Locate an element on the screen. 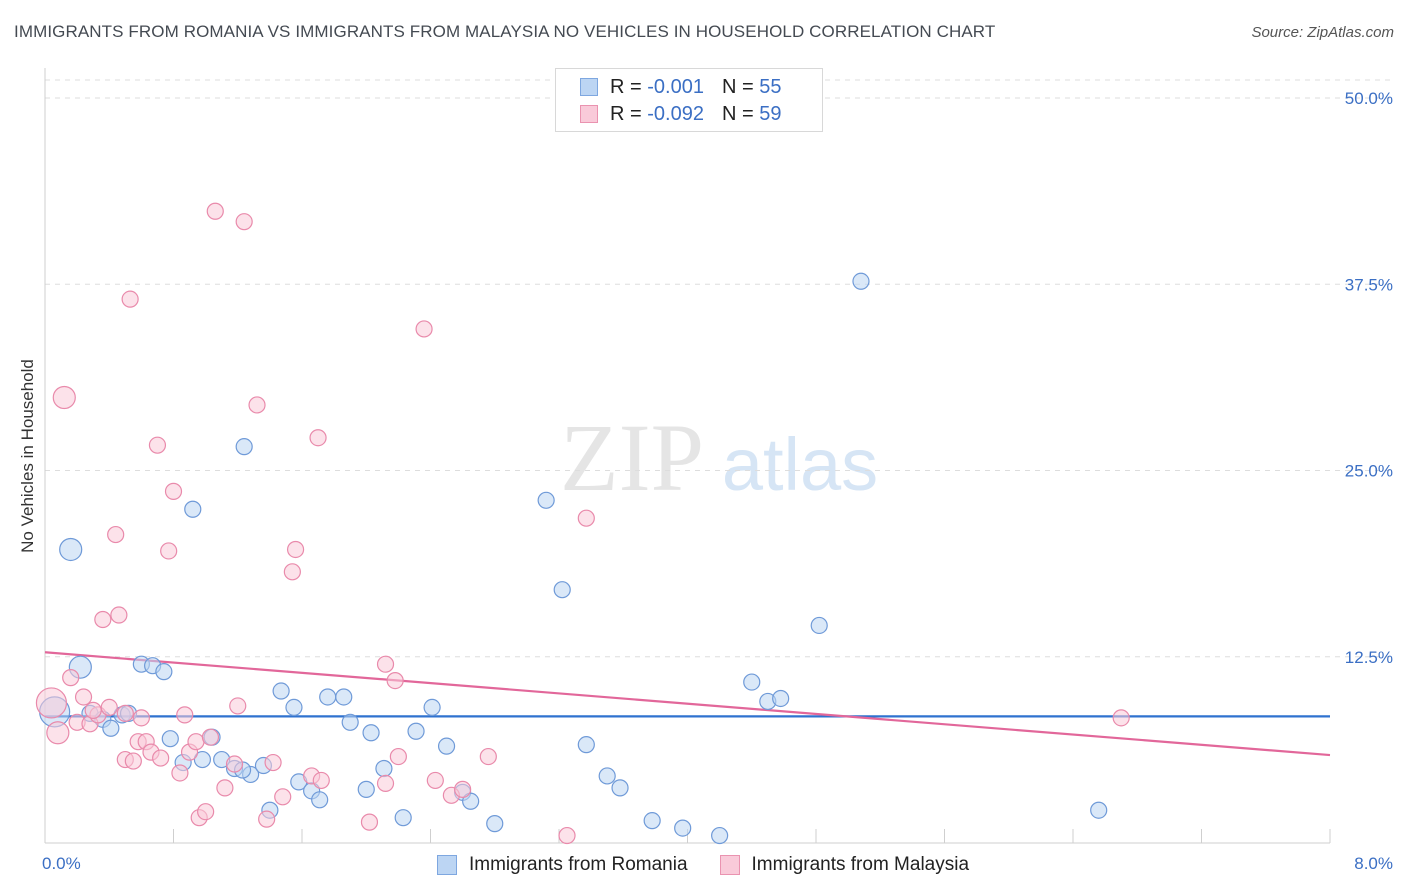 This screenshot has width=1406, height=892. malaysia-r-value: -0.092 is located at coordinates (675, 113).